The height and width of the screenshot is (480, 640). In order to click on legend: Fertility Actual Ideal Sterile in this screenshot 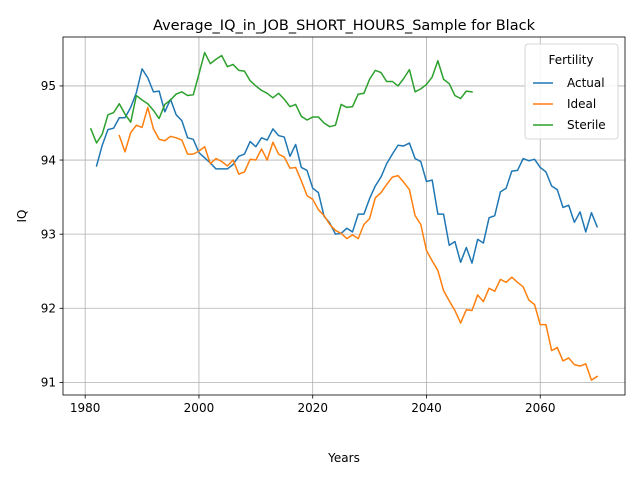, I will do `click(571, 91)`.